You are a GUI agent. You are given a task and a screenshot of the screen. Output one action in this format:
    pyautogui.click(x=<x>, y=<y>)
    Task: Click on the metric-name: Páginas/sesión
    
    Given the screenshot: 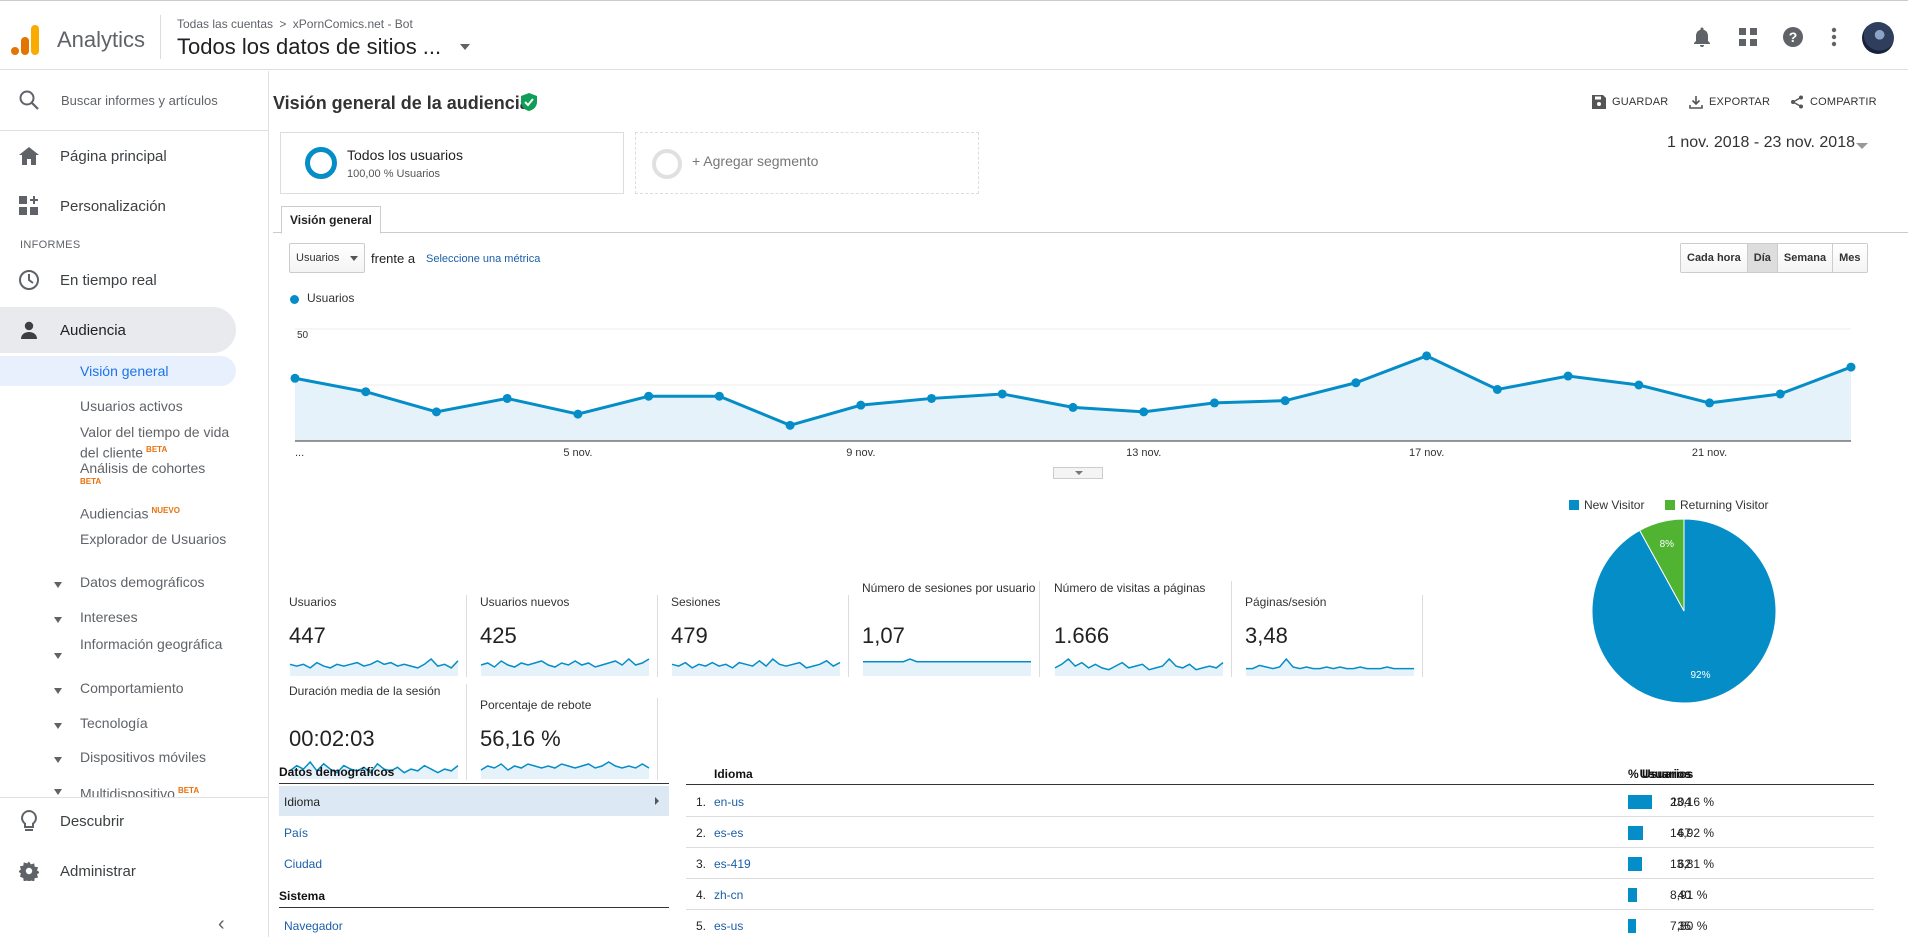 What is the action you would take?
    pyautogui.click(x=1286, y=602)
    